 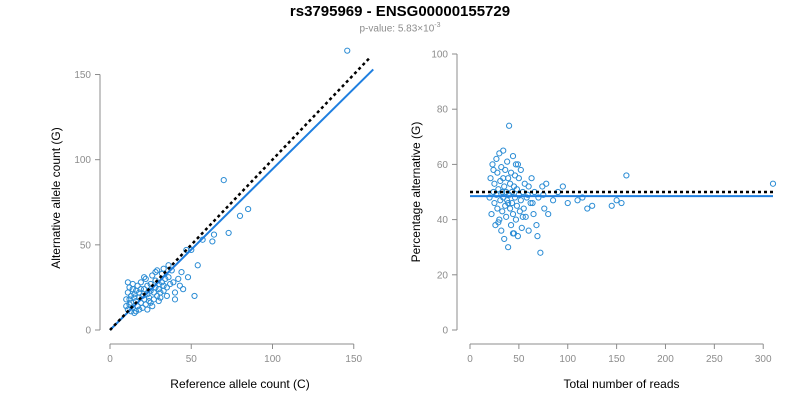 I want to click on y-tick-label: 150, so click(x=82, y=75).